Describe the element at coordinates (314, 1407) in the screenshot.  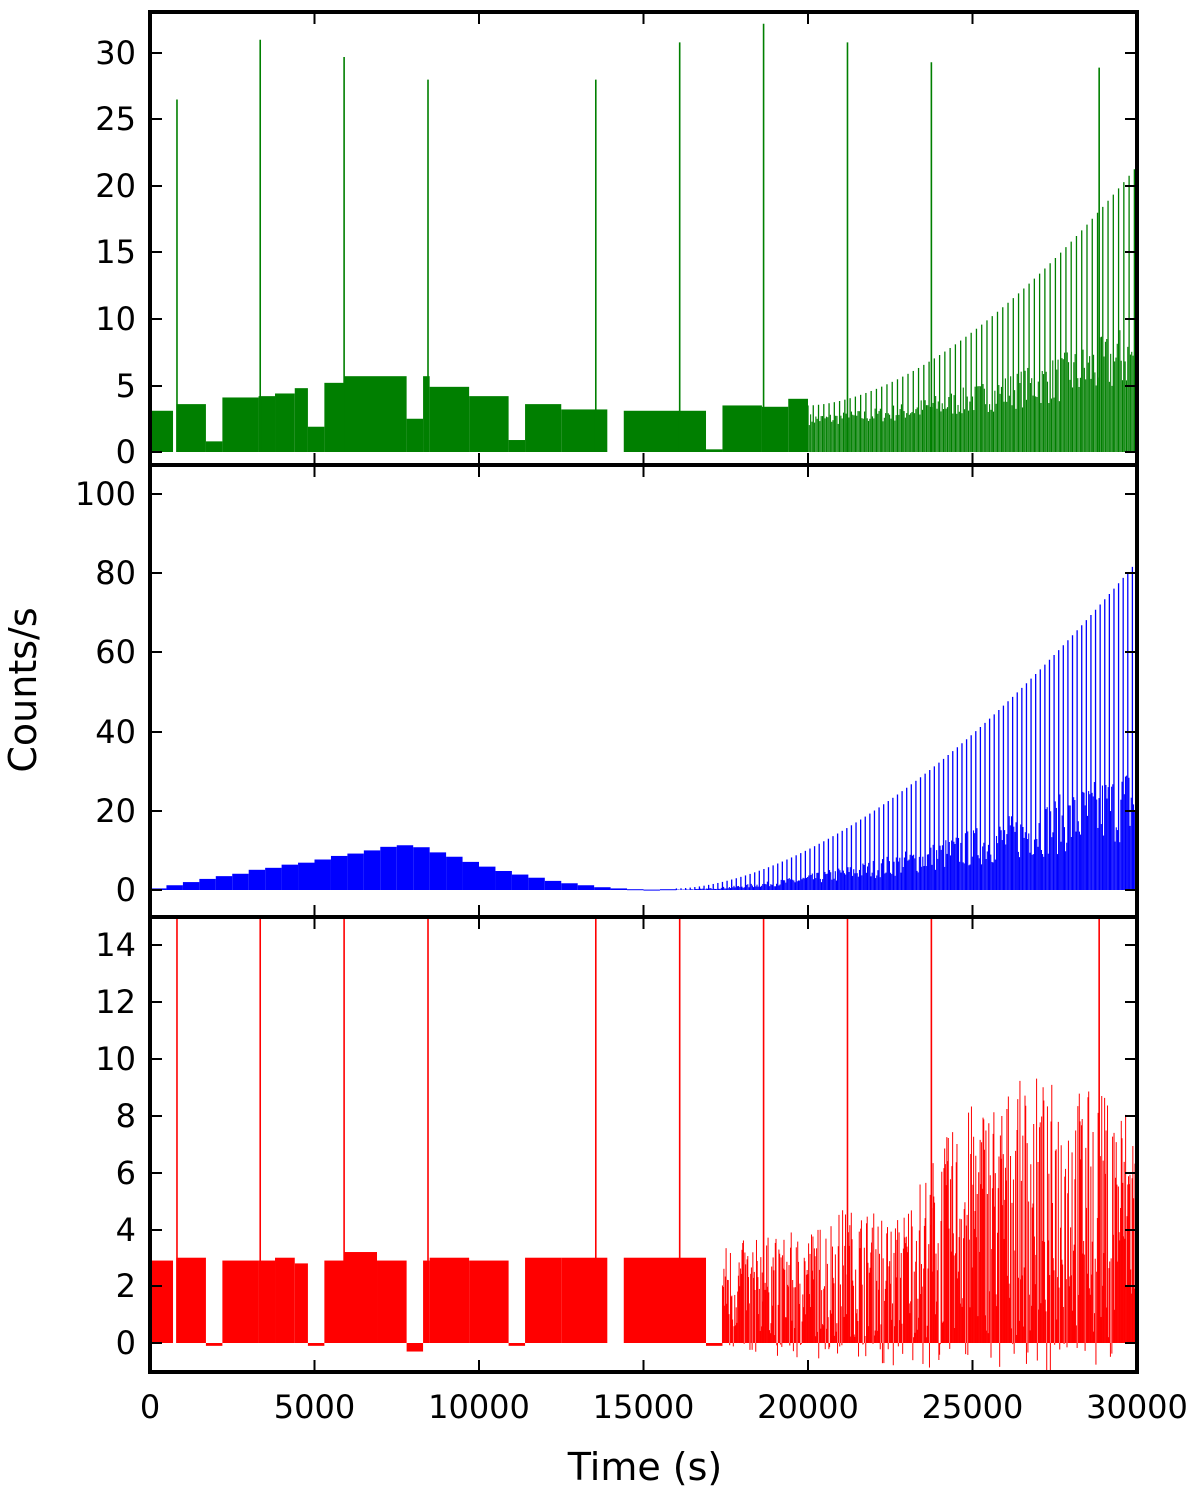
I see `x-tick-label: 5000` at that location.